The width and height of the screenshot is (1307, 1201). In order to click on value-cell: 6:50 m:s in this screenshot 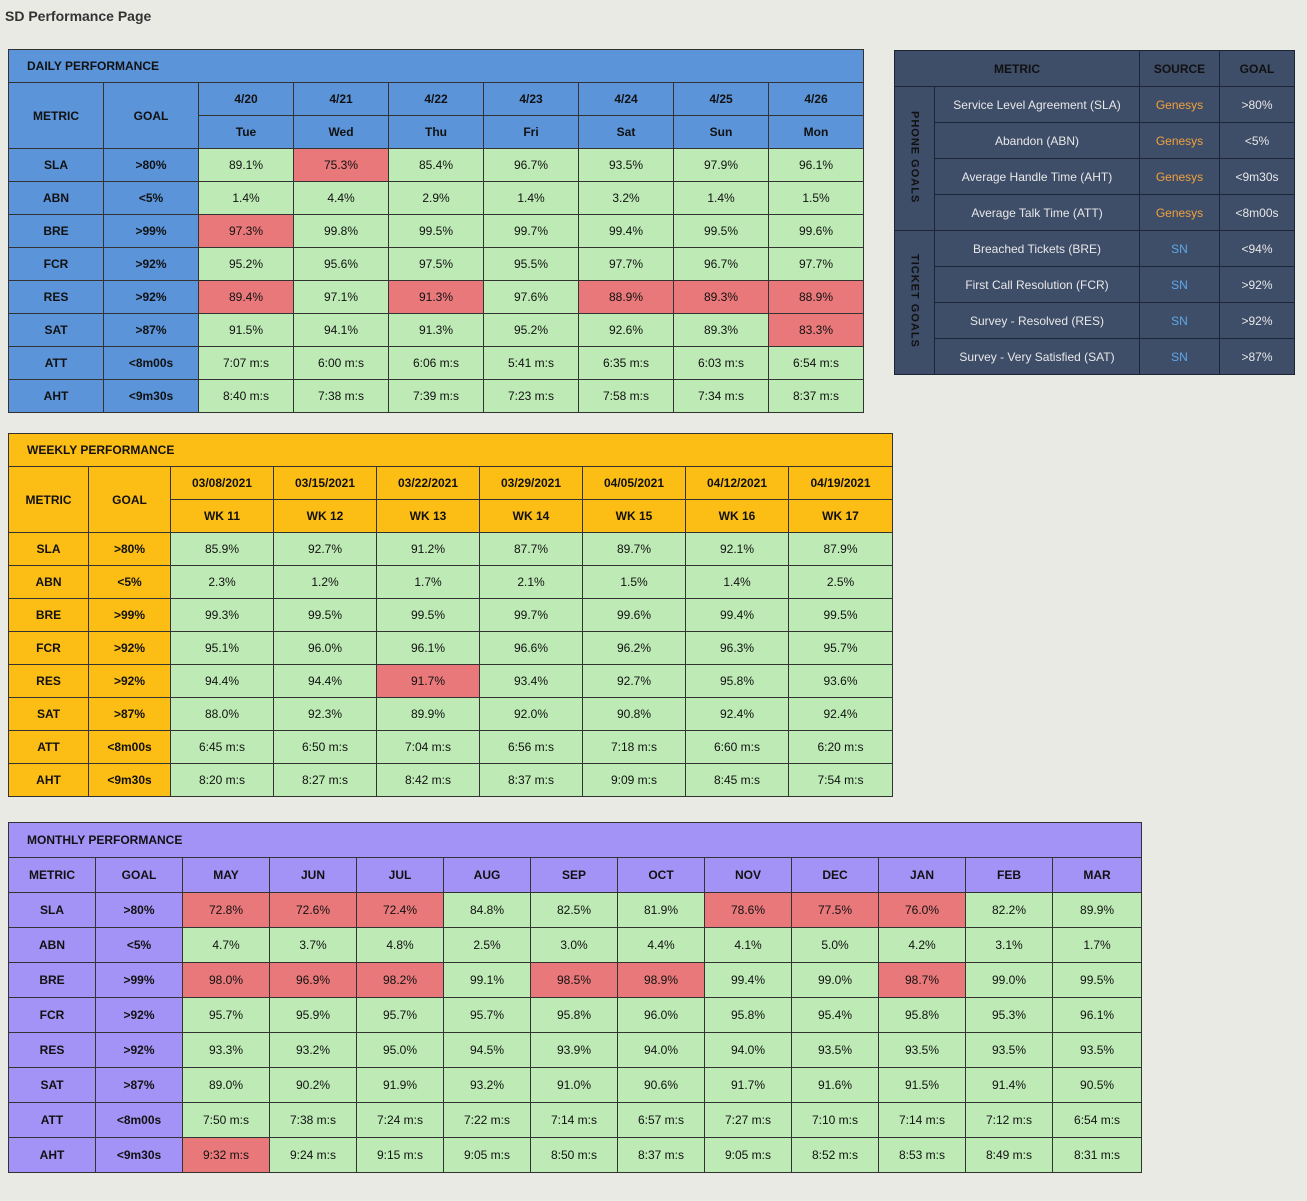, I will do `click(325, 747)`.